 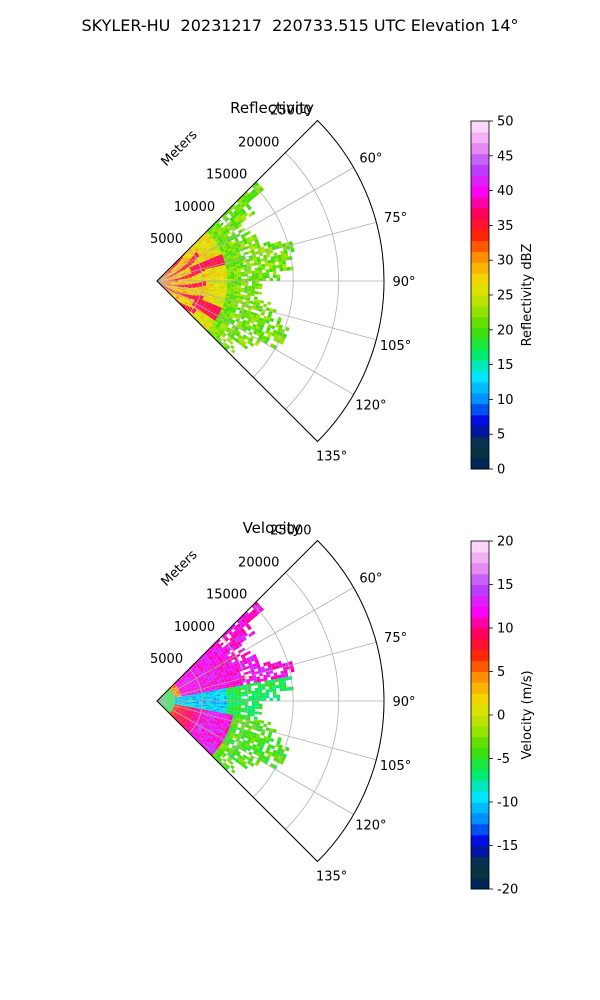 I want to click on angle-tick-label: 90°, so click(x=403, y=282).